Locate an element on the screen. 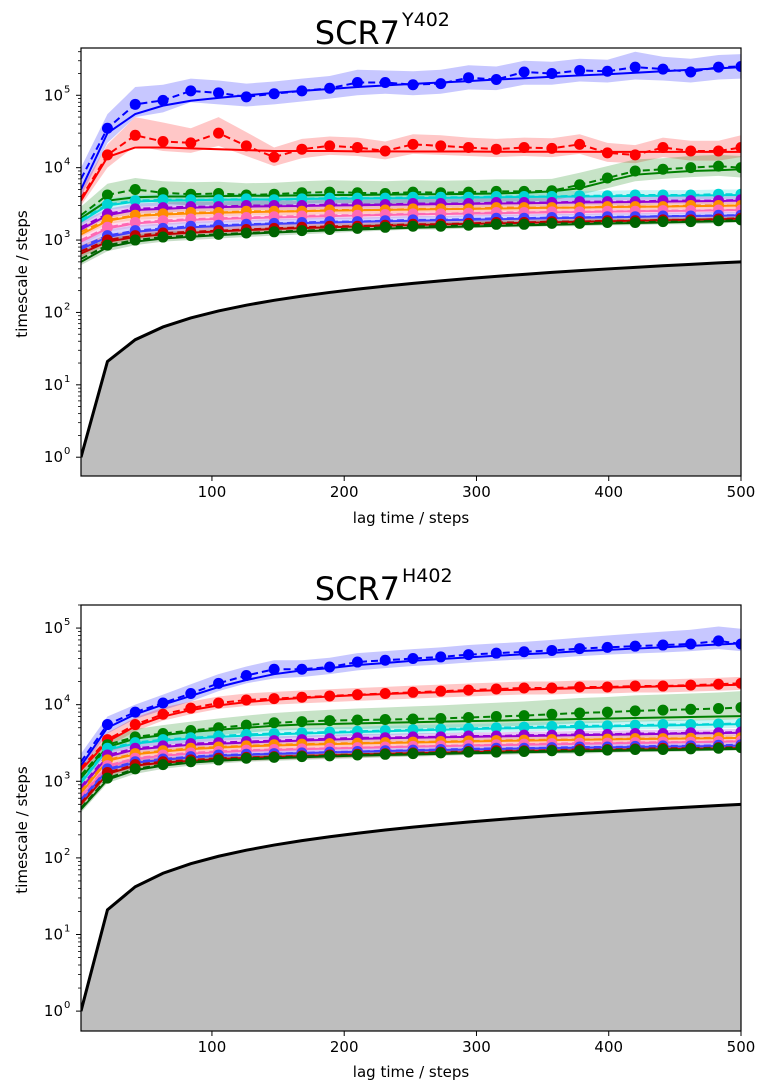 This screenshot has height=1082, width=761. x-tick-label: 300 is located at coordinates (476, 1047).